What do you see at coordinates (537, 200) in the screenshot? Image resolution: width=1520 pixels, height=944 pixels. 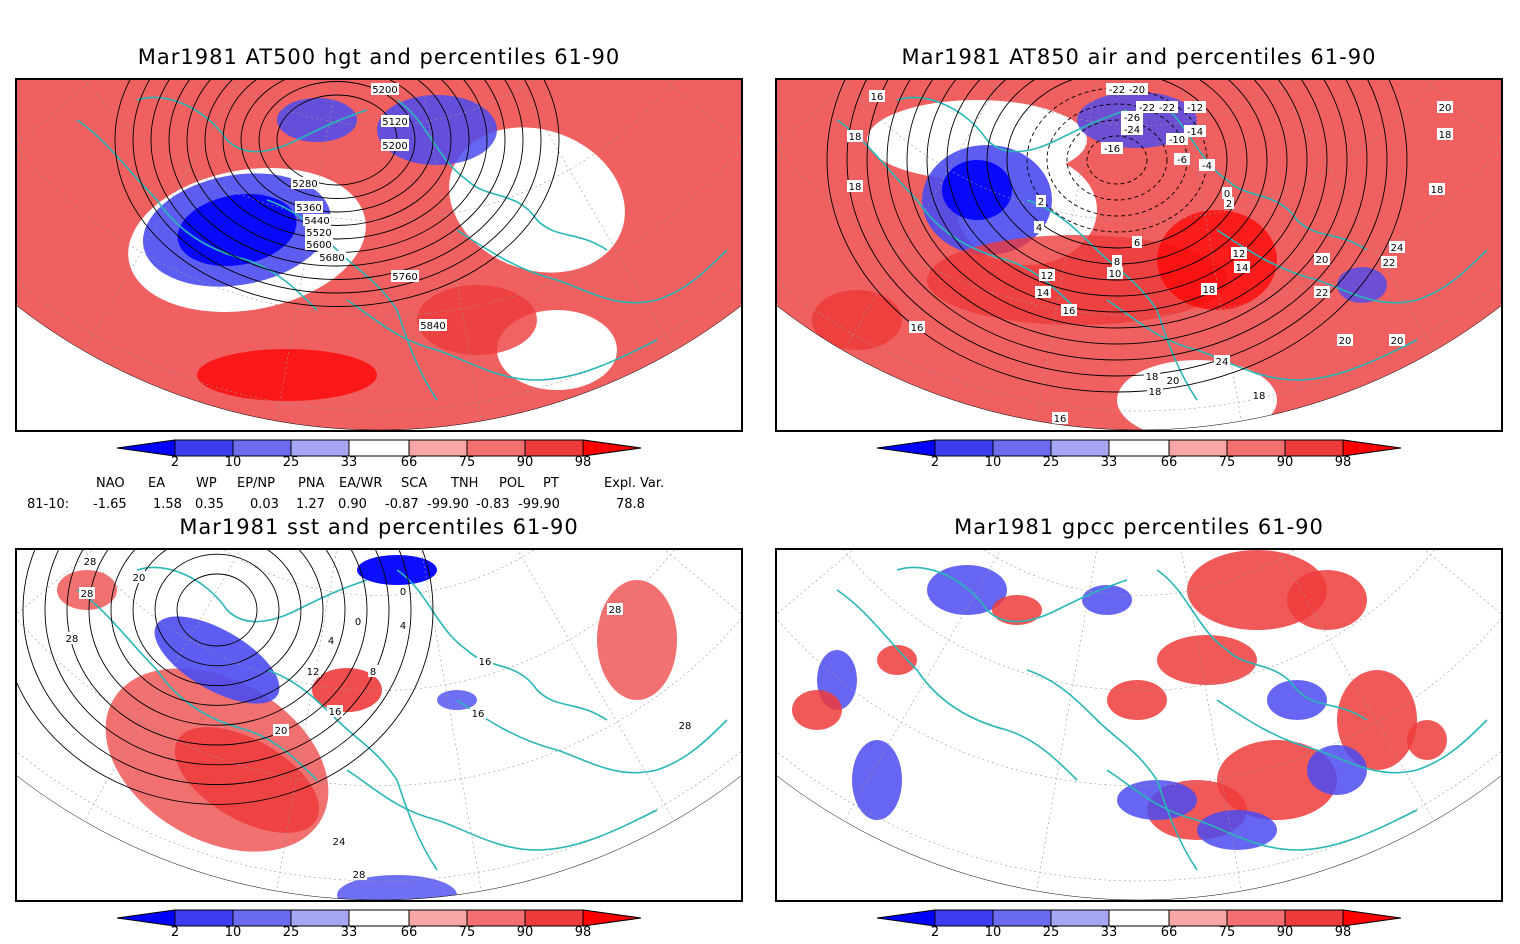 I see `neutral-area` at bounding box center [537, 200].